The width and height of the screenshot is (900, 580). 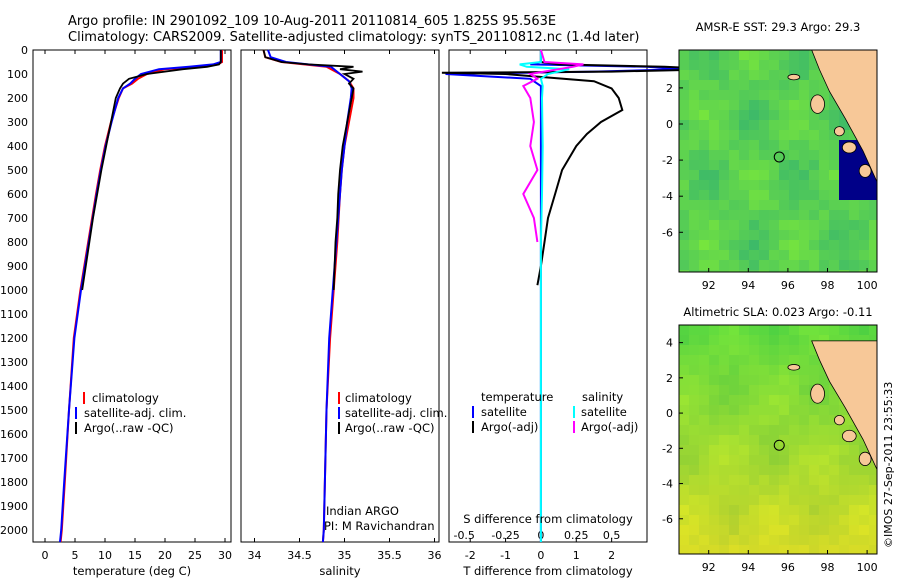 What do you see at coordinates (867, 285) in the screenshot?
I see `map-x-tick-label: 100` at bounding box center [867, 285].